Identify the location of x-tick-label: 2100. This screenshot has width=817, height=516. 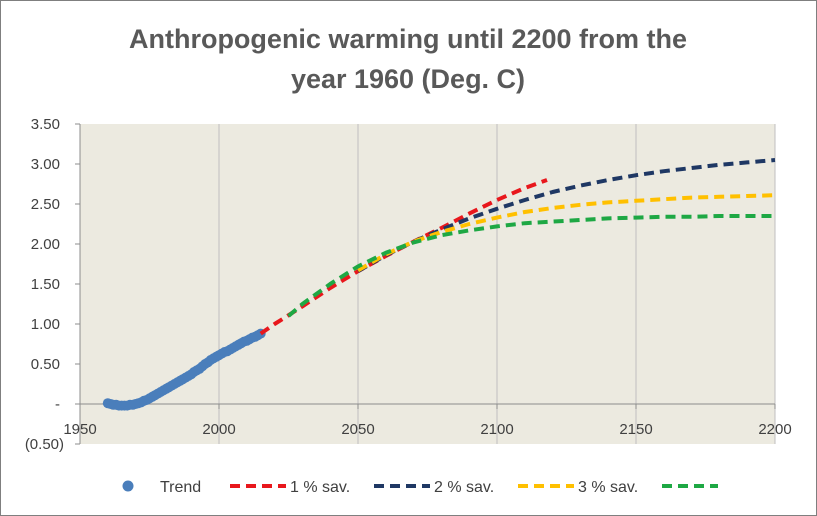
(496, 429).